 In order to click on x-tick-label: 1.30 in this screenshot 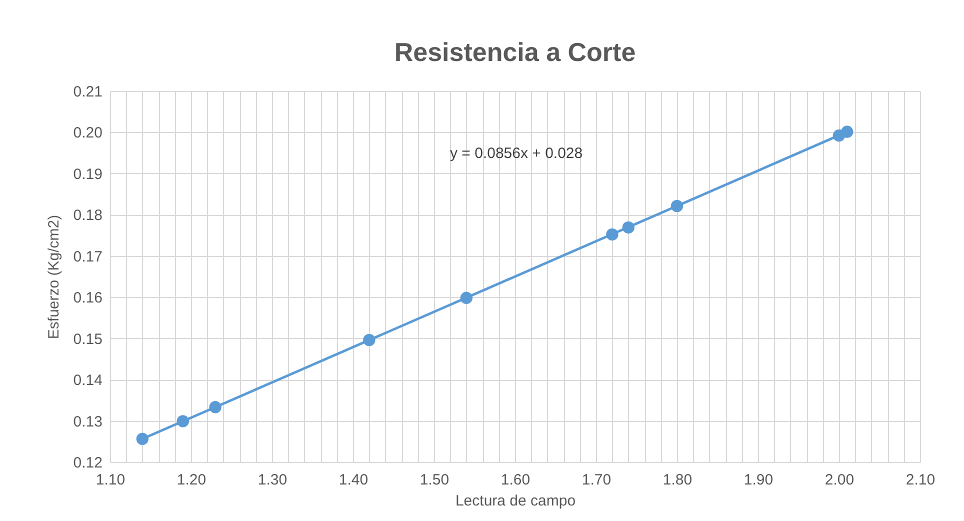, I will do `click(273, 480)`.